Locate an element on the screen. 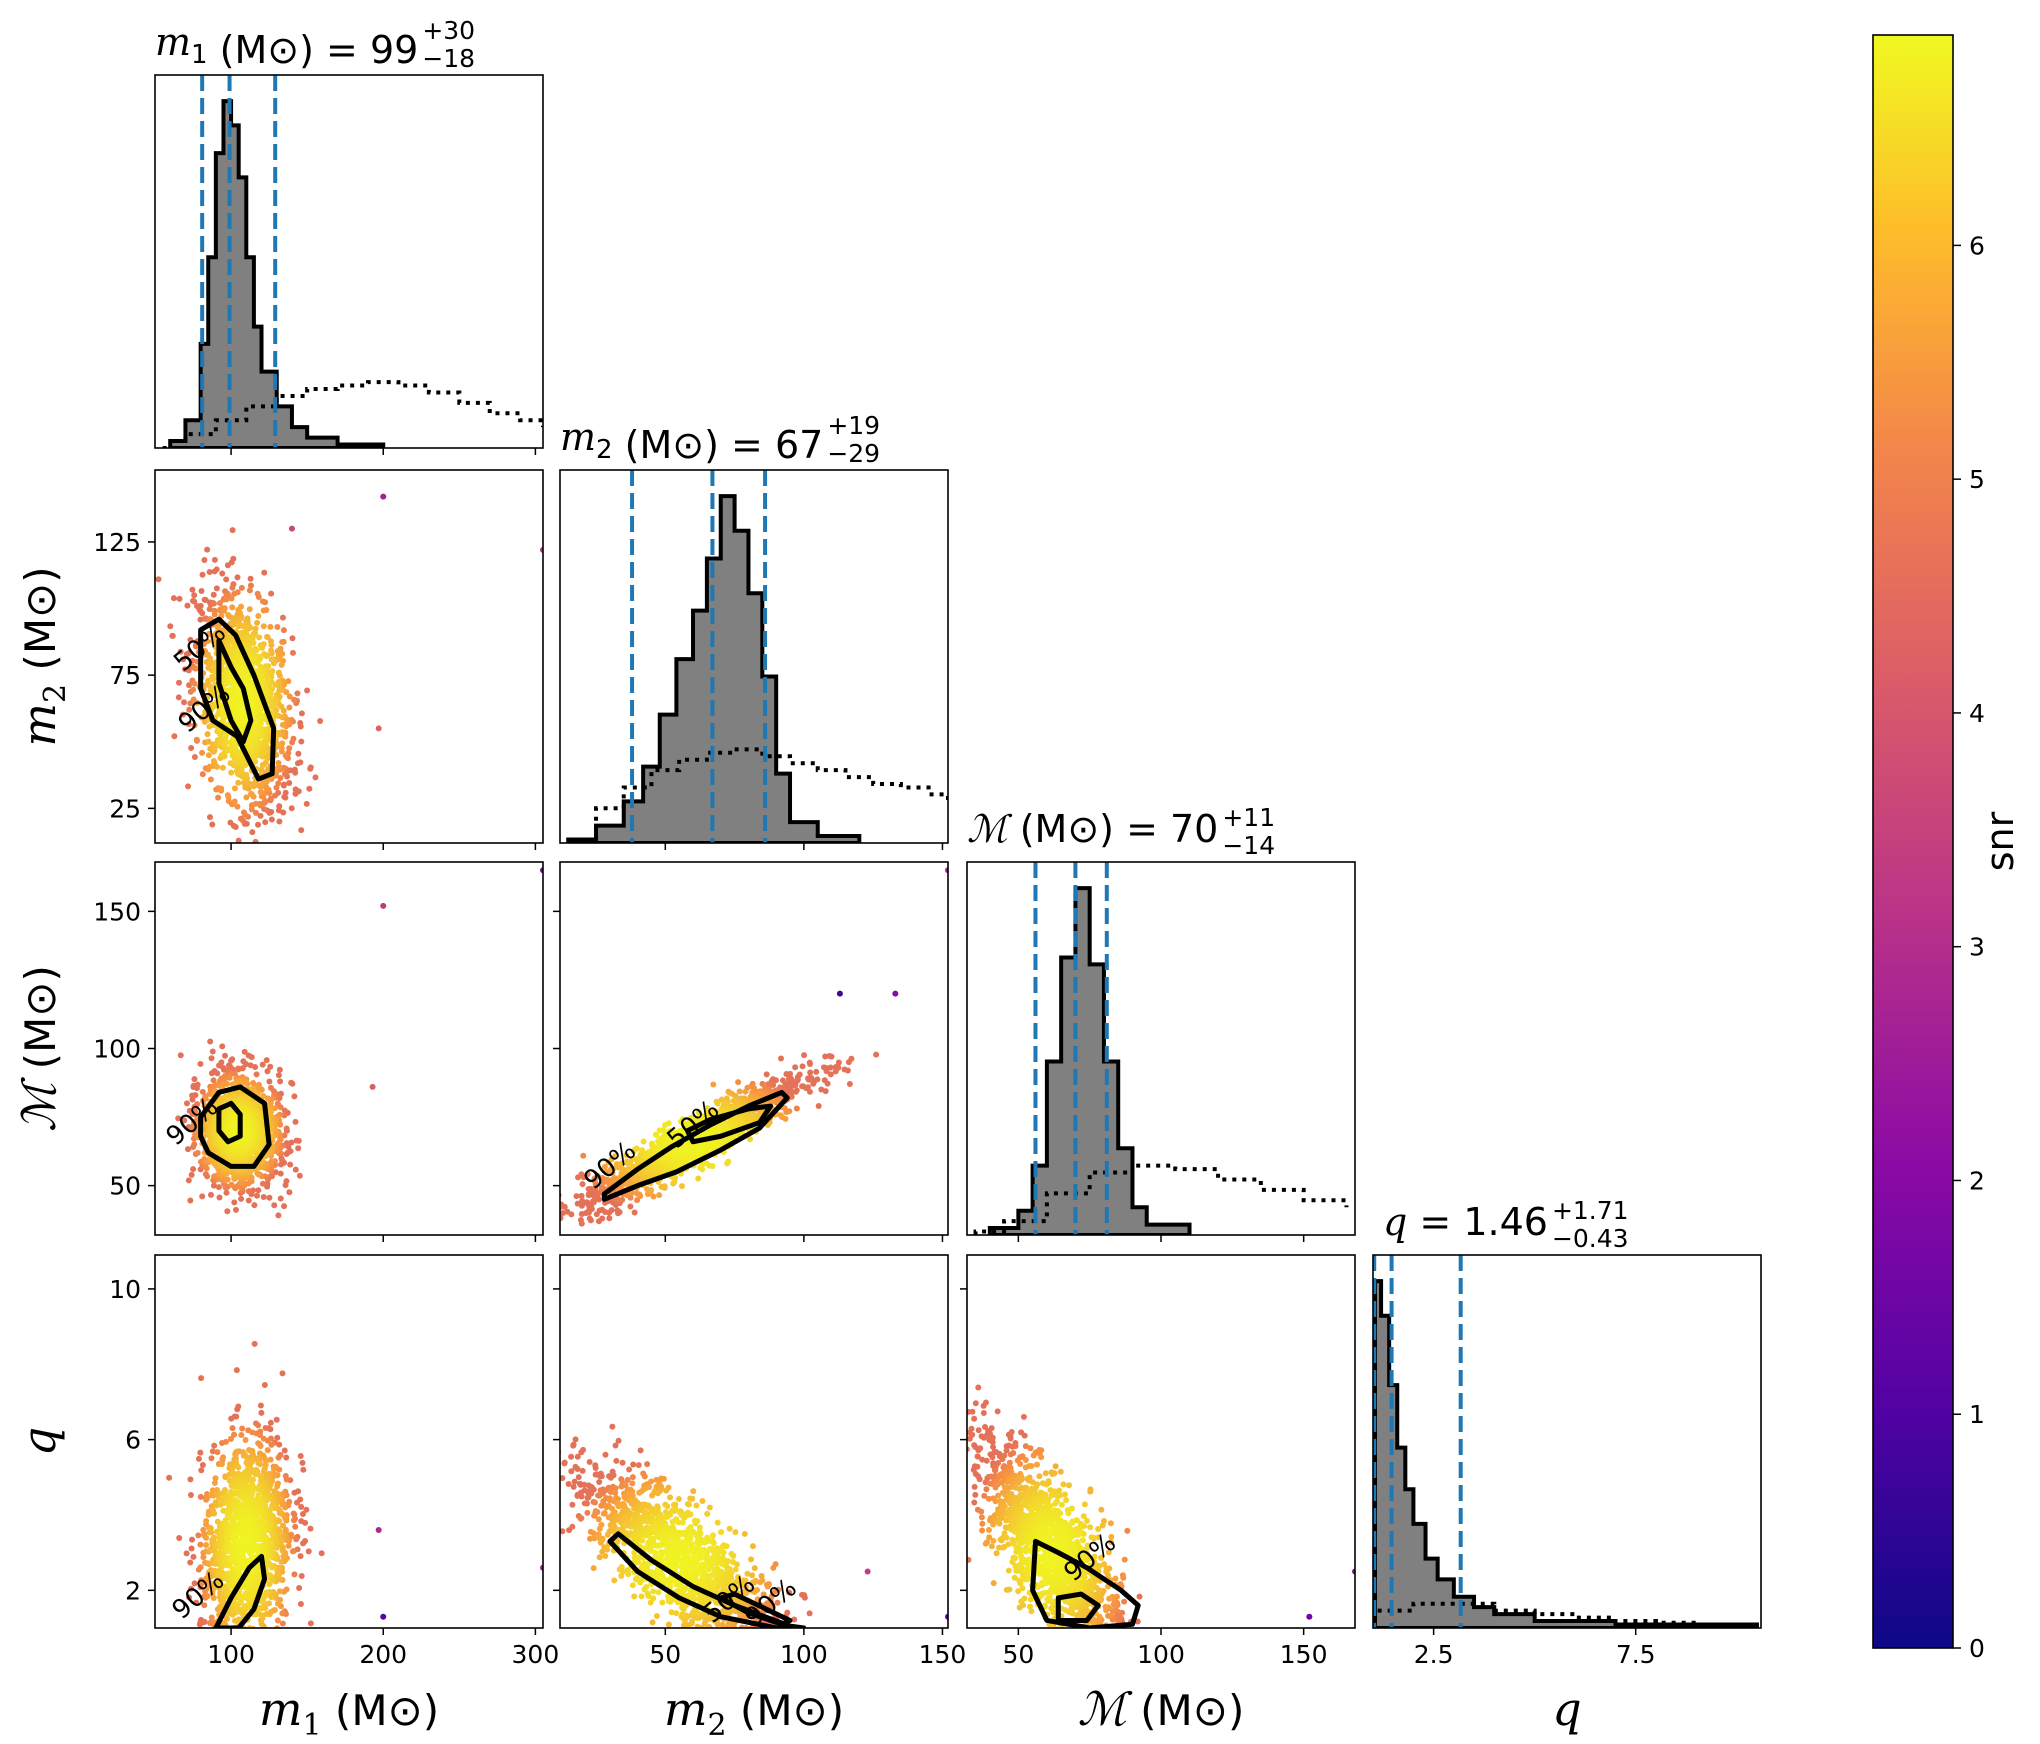 The image size is (2040, 1744). y-tick-label: 100 is located at coordinates (117, 1049).